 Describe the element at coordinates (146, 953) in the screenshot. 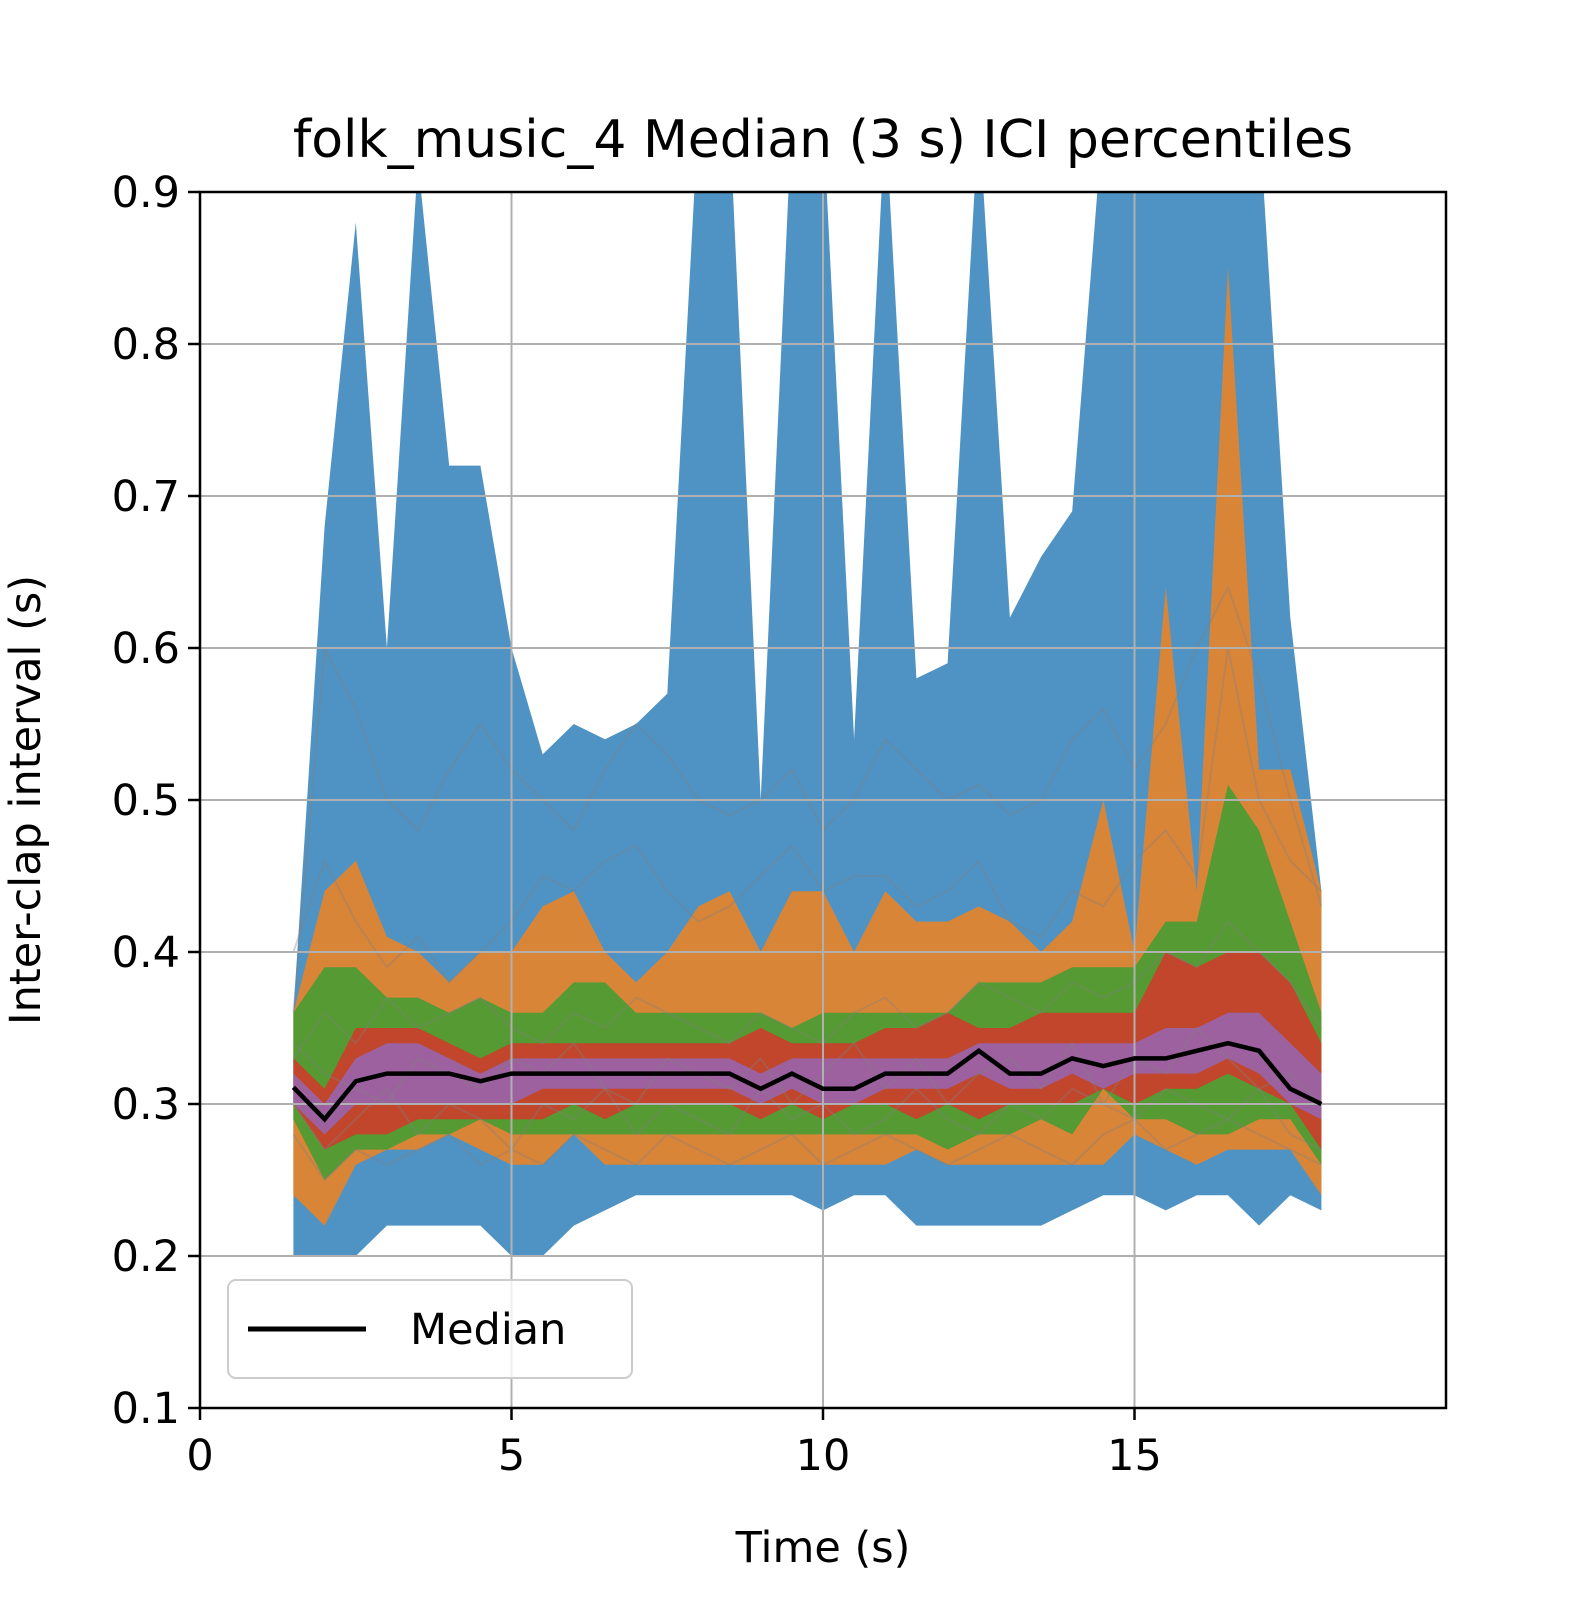

I see `y-tick-label: 0.4` at that location.